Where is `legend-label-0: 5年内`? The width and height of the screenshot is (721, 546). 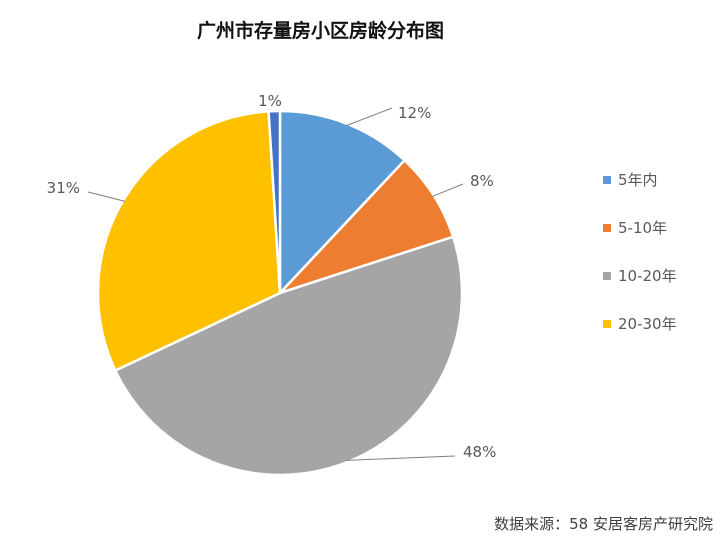
legend-label-0: 5年内 is located at coordinates (638, 180).